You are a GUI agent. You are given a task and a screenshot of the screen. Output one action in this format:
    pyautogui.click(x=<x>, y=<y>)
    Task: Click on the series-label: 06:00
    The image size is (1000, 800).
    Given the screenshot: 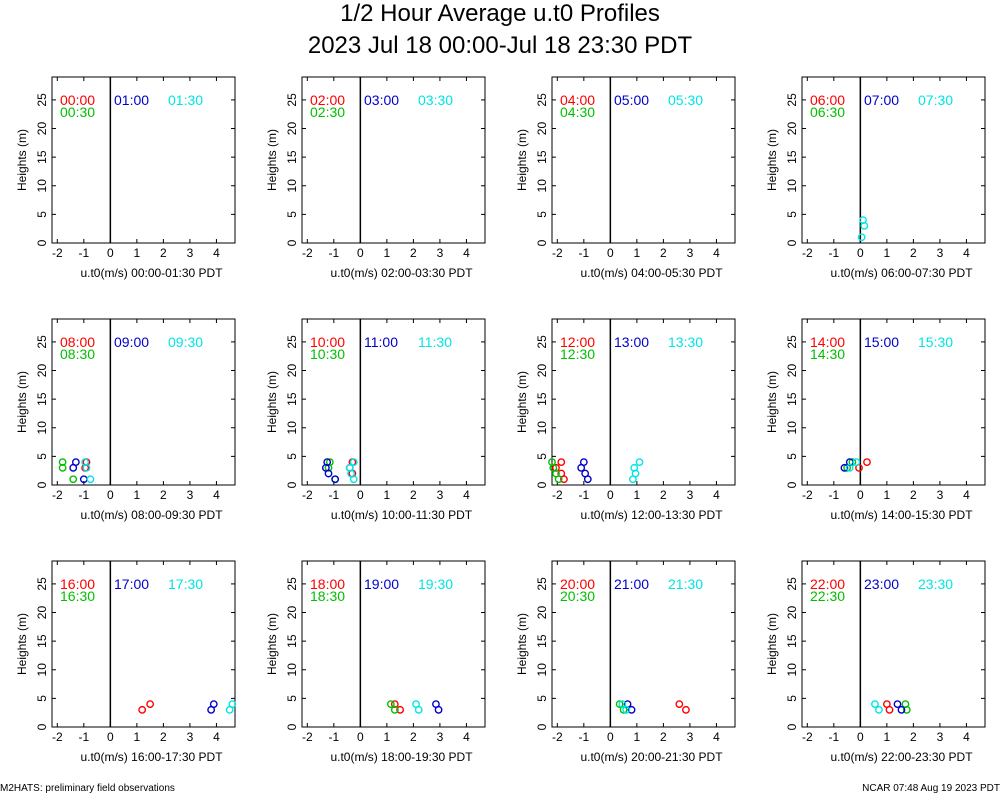 What is the action you would take?
    pyautogui.click(x=827, y=100)
    